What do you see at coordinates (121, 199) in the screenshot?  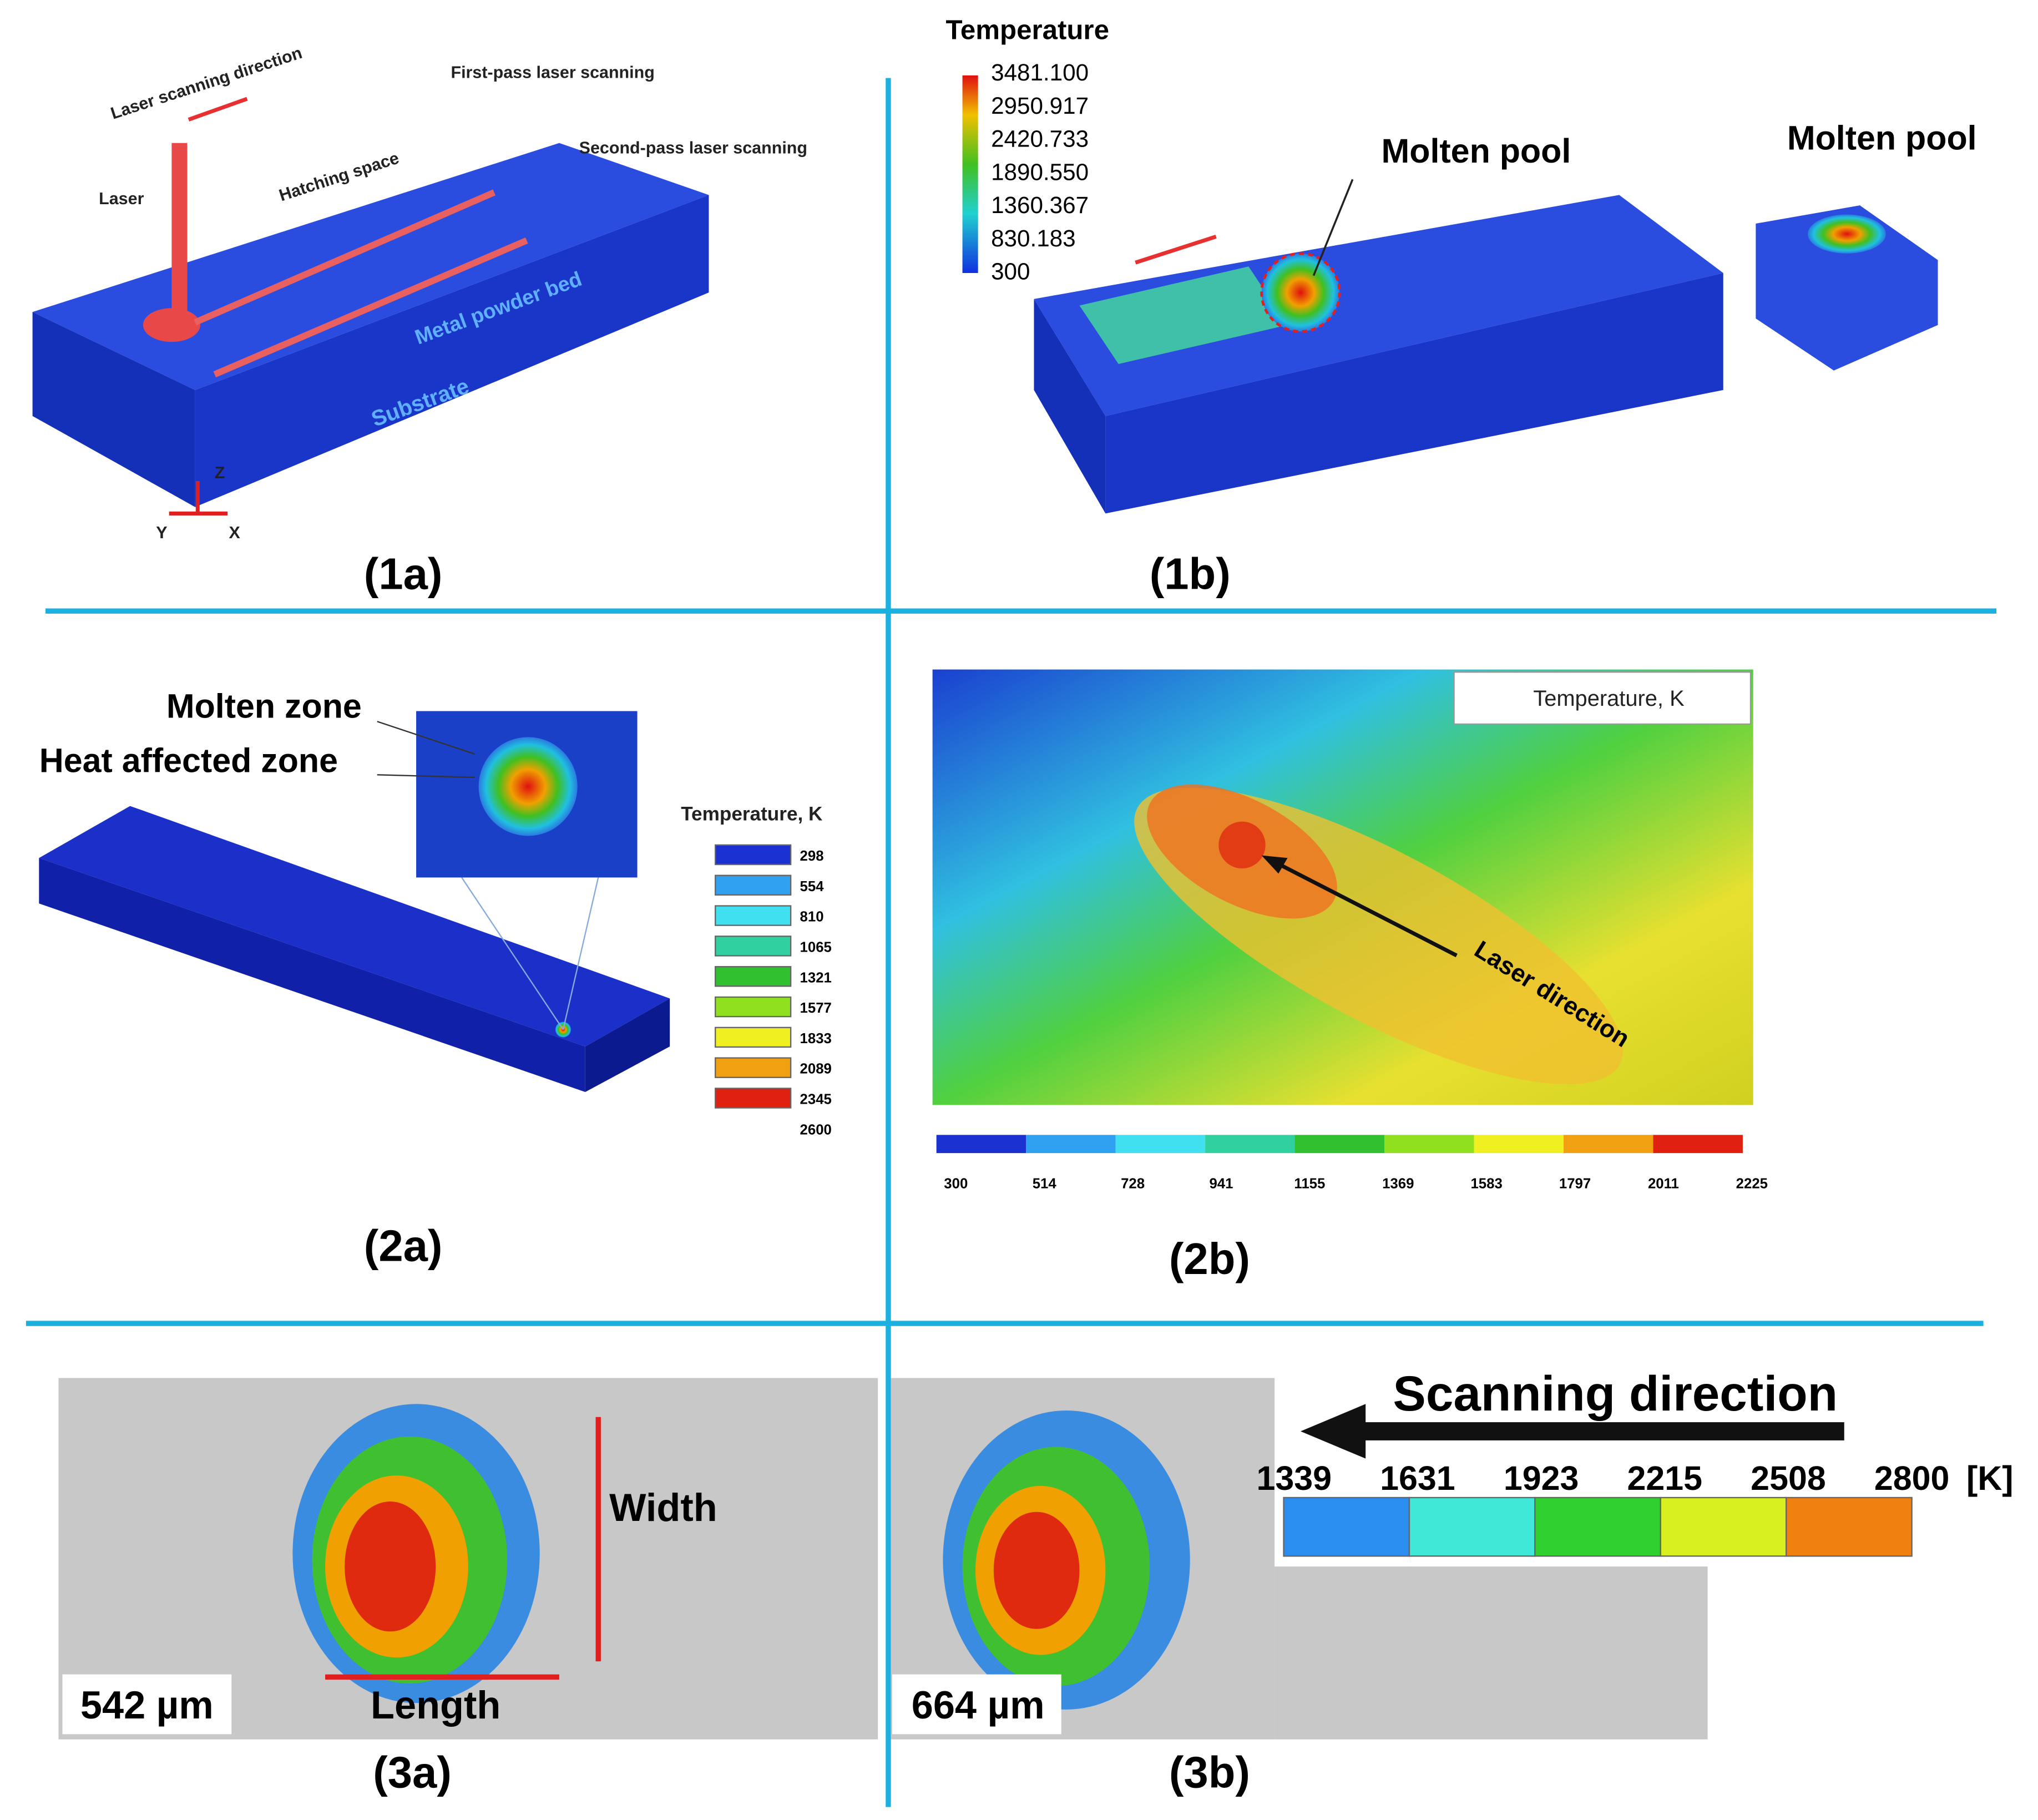 I see `label: Laser` at bounding box center [121, 199].